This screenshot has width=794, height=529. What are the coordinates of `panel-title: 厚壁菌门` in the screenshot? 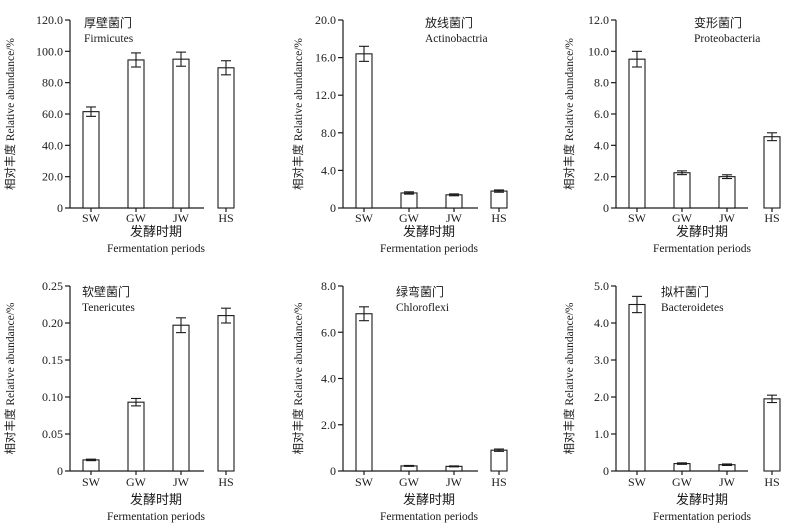 It's located at (108, 22).